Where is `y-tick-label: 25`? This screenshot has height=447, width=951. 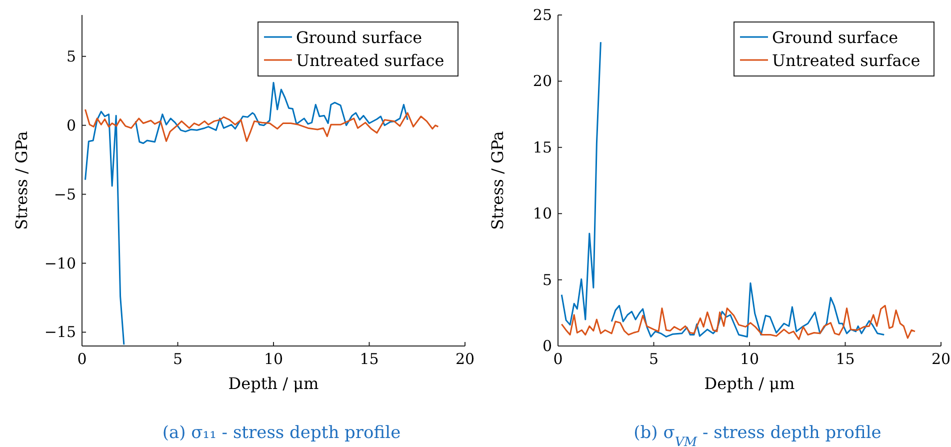 y-tick-label: 25 is located at coordinates (542, 15).